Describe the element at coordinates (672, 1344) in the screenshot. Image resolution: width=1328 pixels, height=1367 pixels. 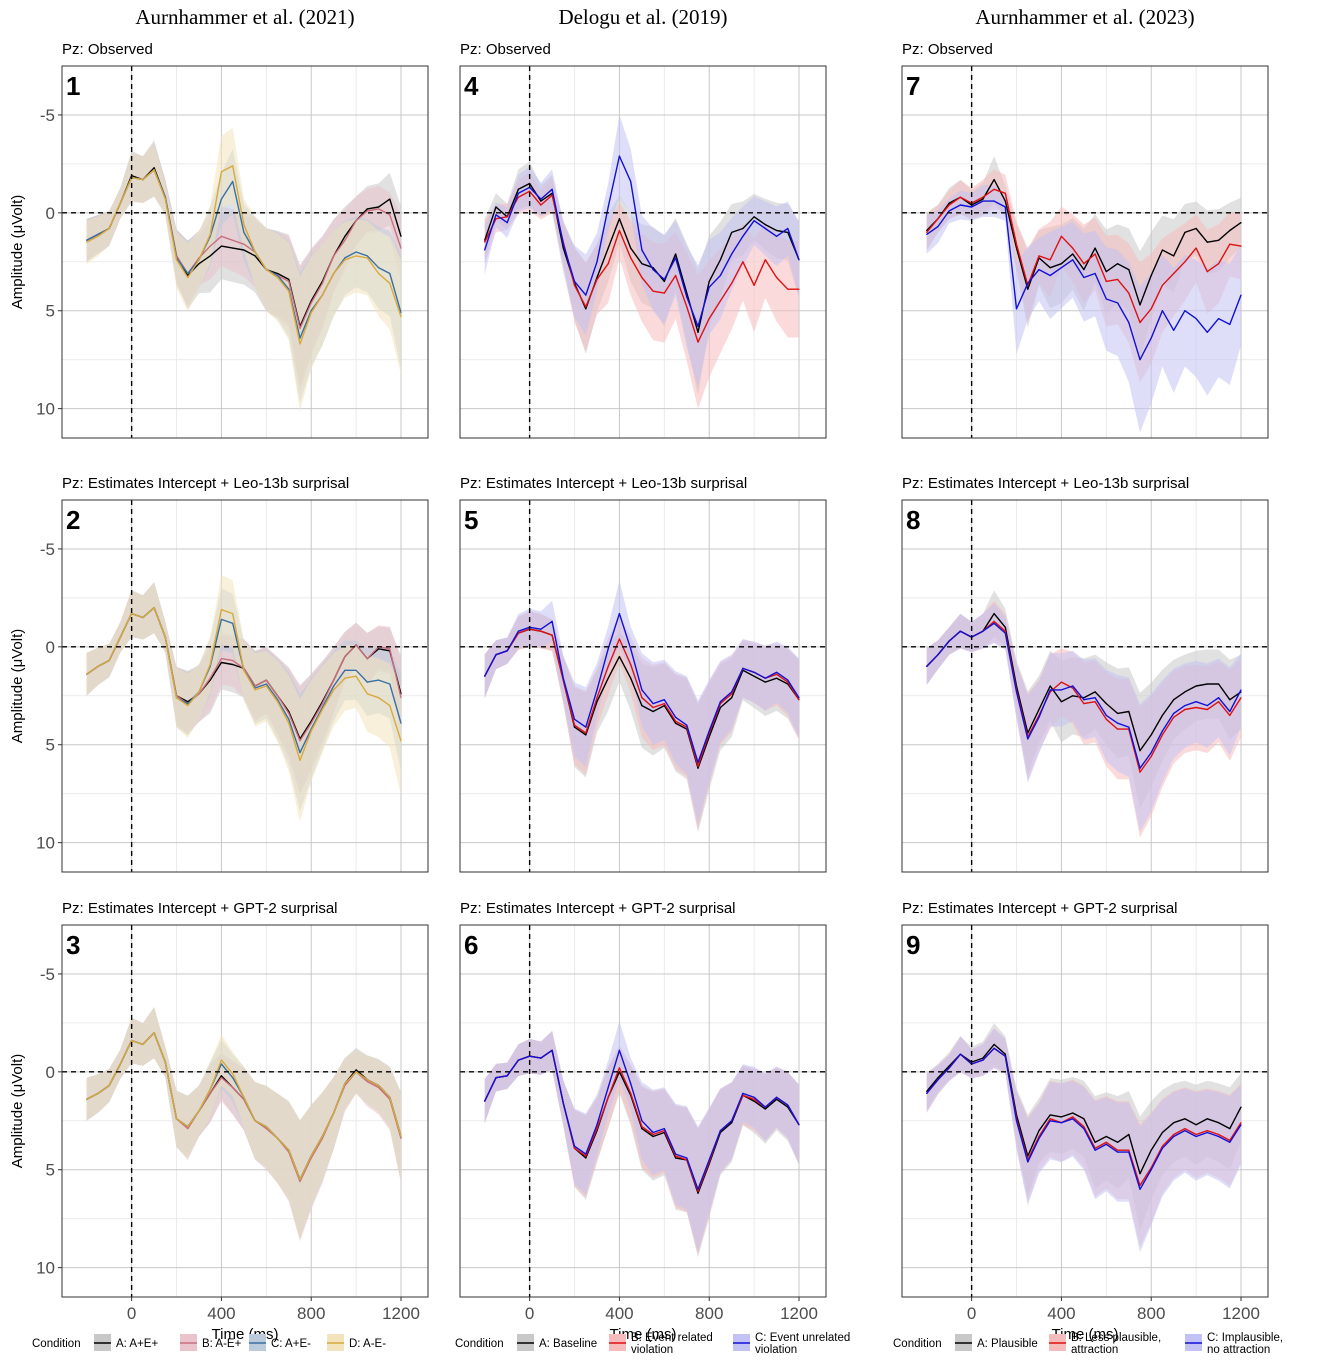
I see `legend-label: B: Event related violation` at that location.